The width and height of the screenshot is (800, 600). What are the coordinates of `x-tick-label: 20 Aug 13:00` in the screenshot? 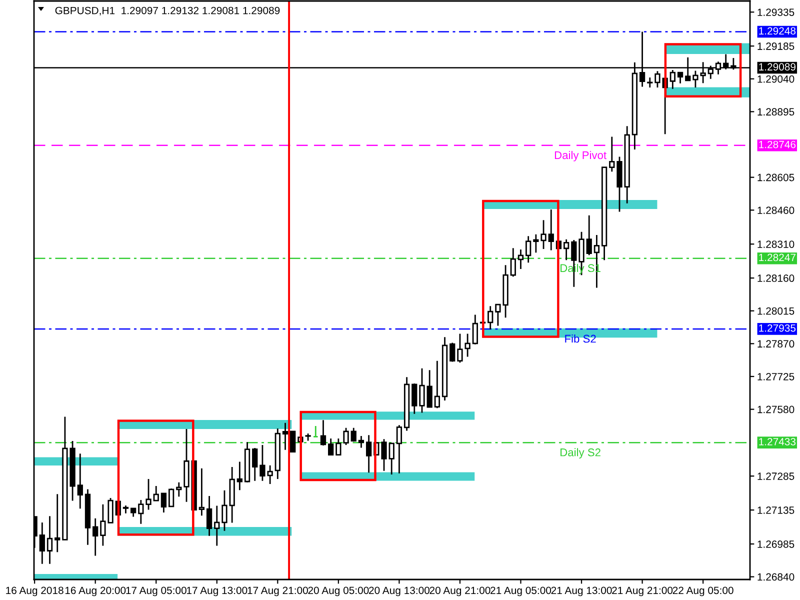 It's located at (399, 591).